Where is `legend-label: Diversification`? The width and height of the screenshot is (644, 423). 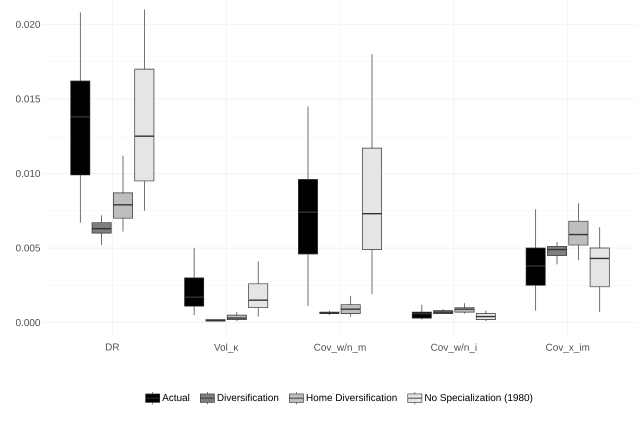
legend-label: Diversification is located at coordinates (248, 398).